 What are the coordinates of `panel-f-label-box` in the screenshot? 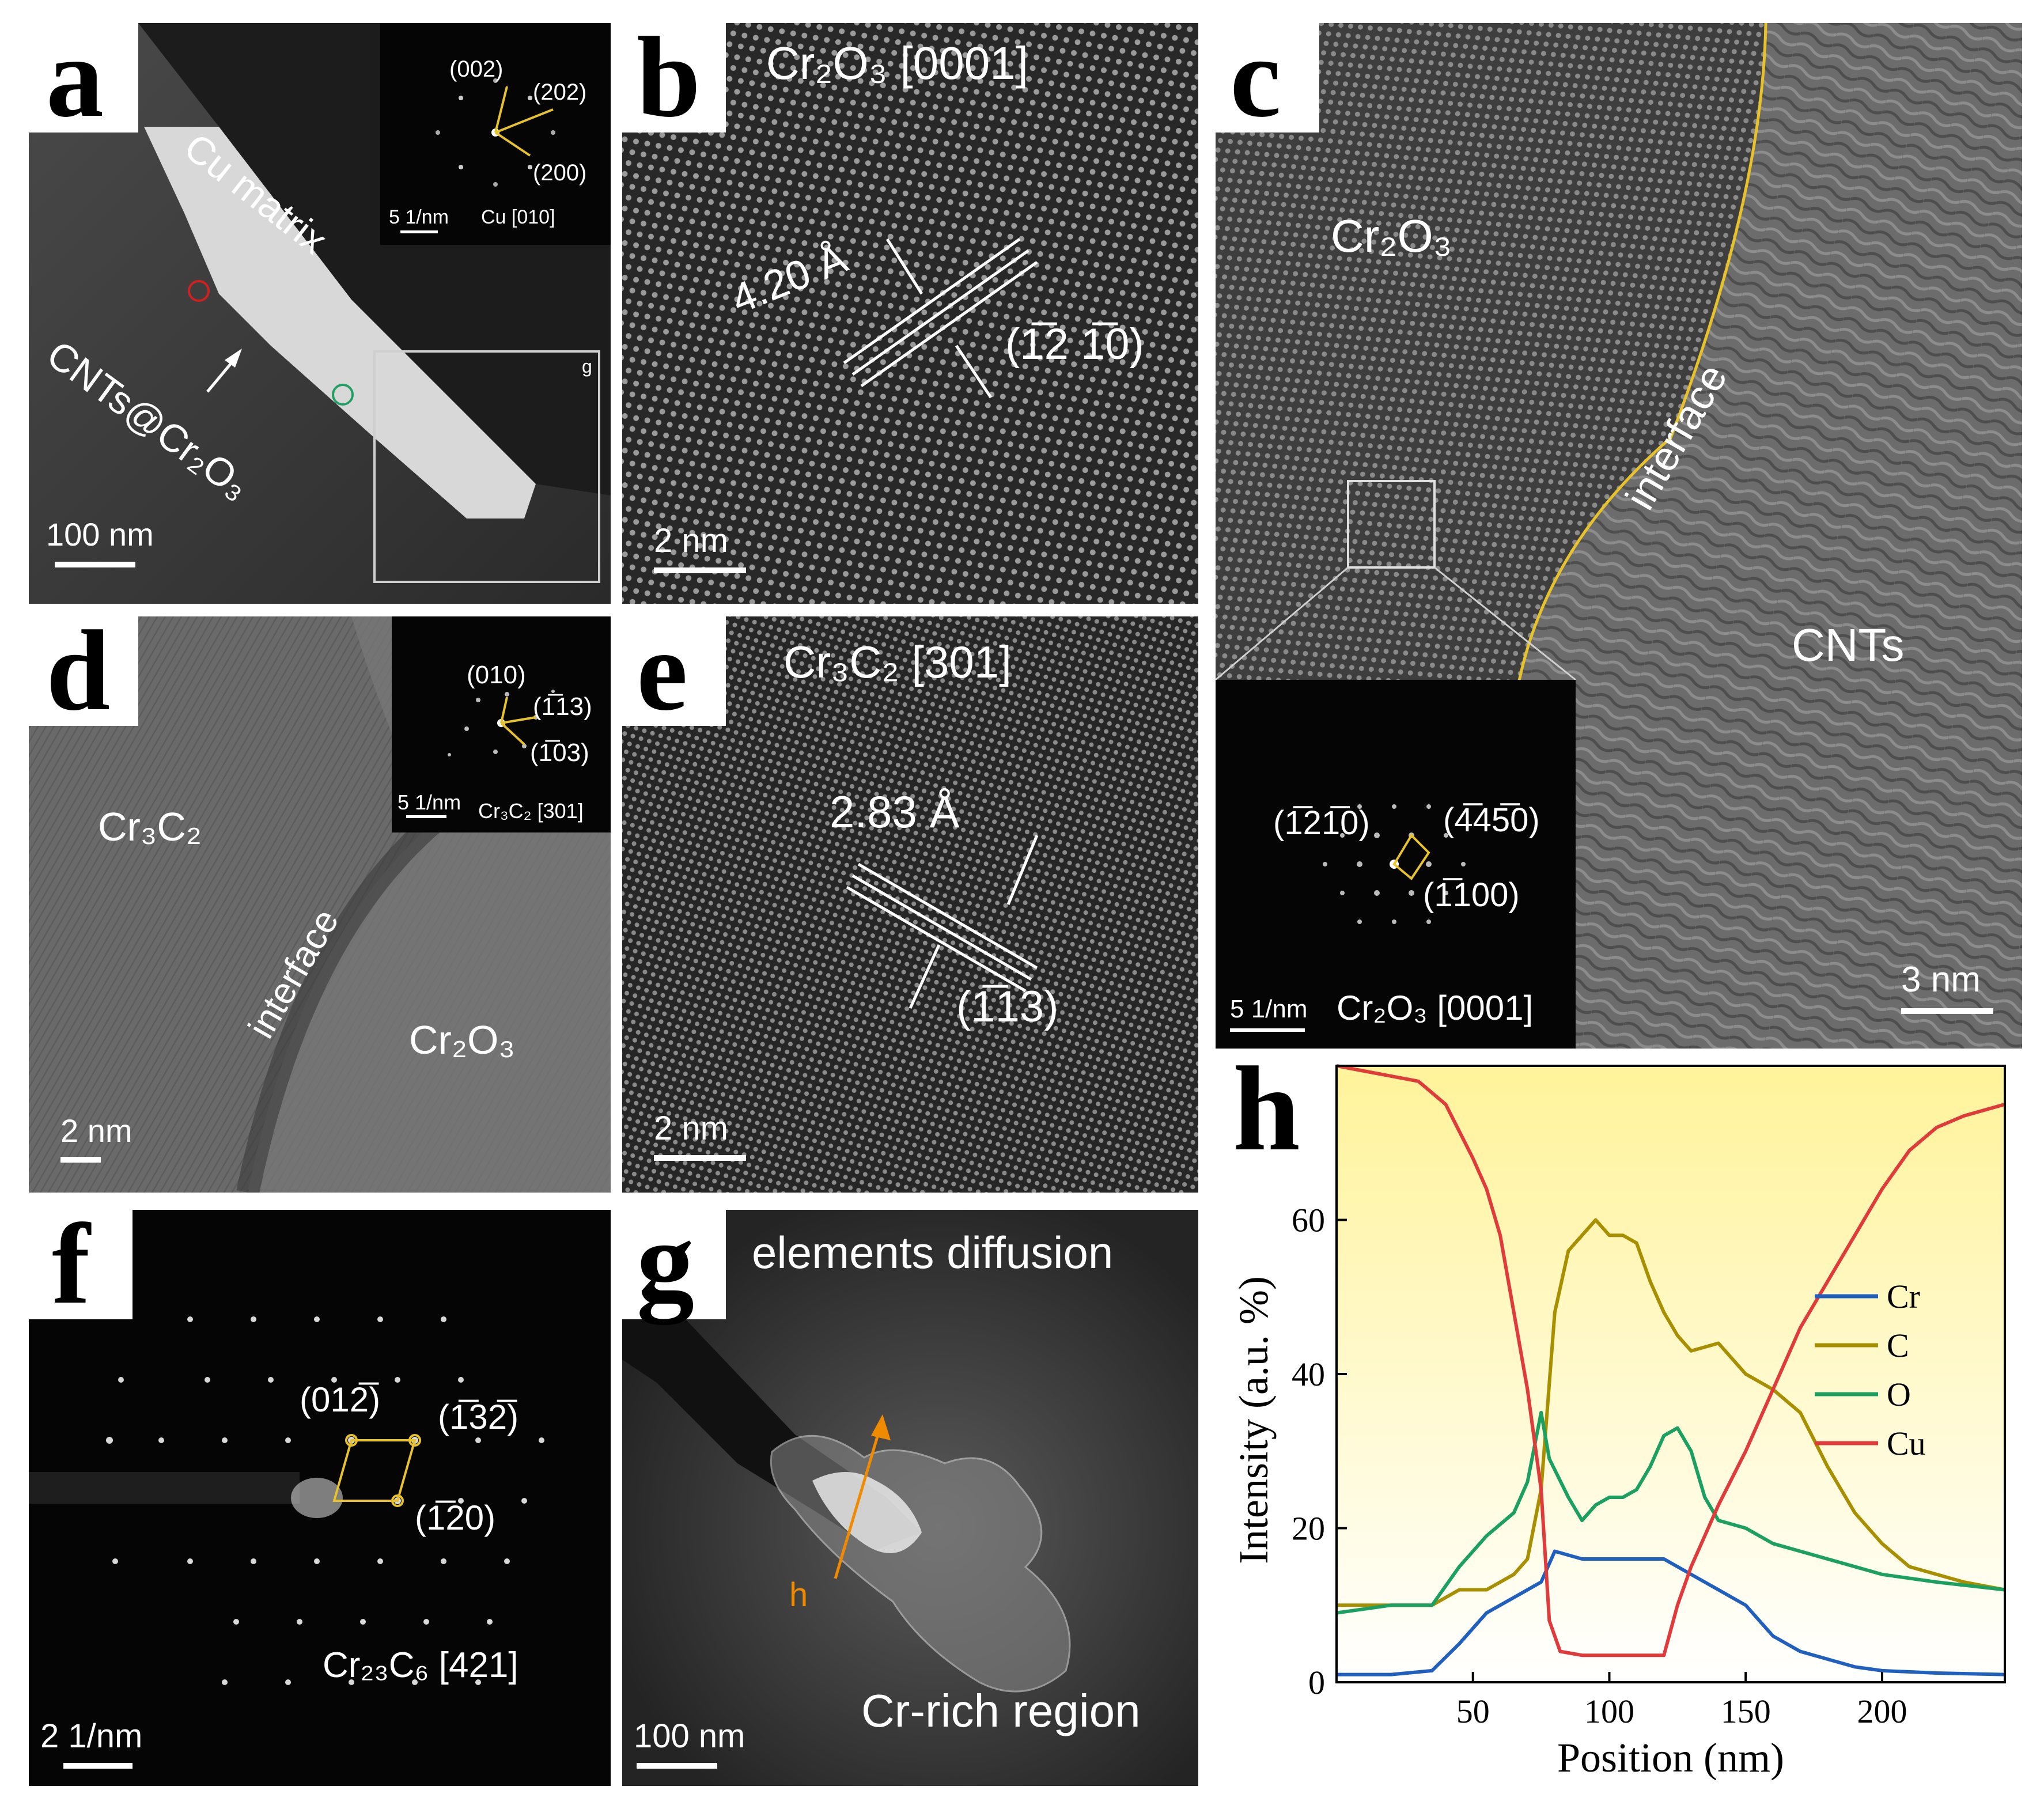 It's located at (81, 1265).